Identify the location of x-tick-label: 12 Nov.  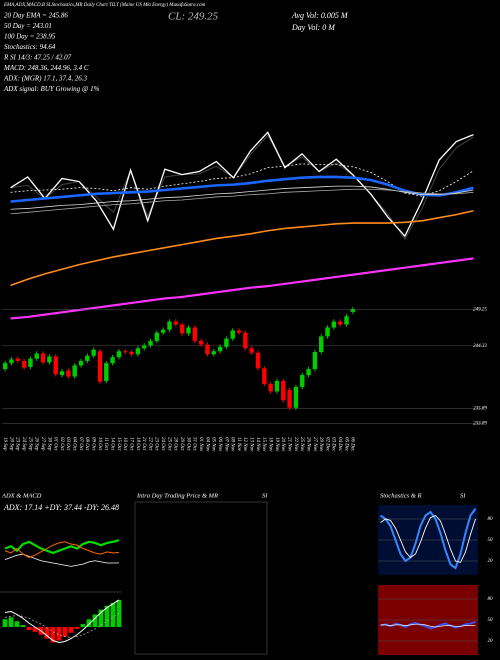
(244, 444).